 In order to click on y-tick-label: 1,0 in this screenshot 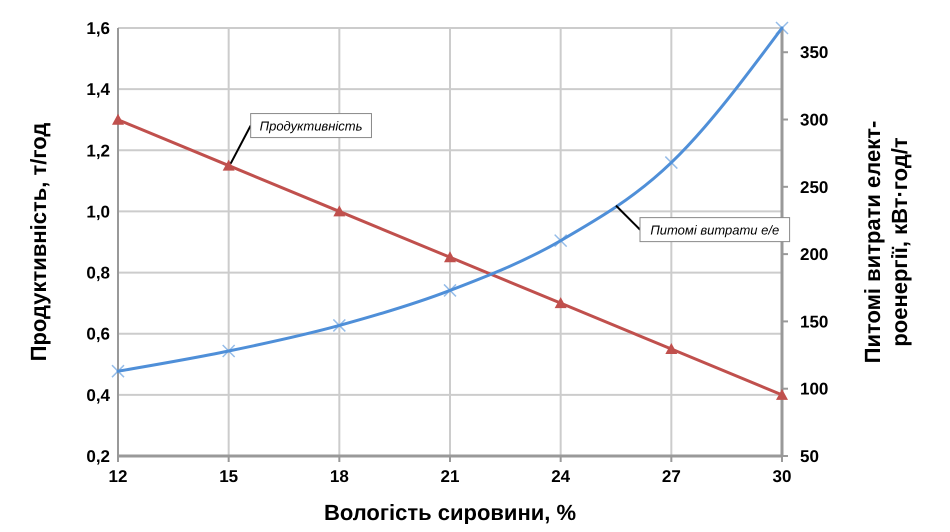, I will do `click(98, 212)`.